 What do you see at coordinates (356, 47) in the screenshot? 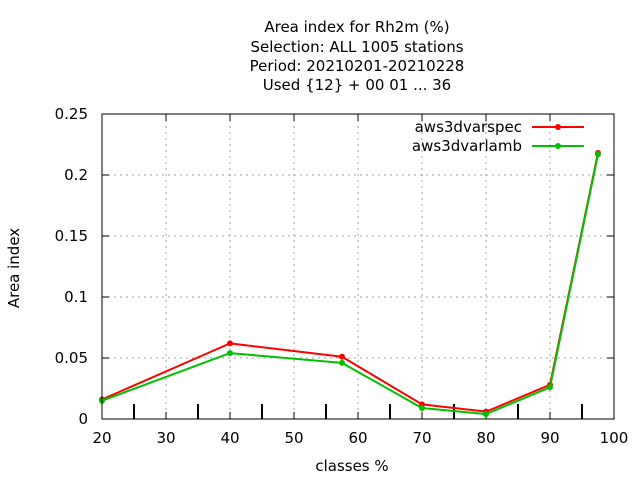
I see `title-line-2: Selection: ALL 1005 stations` at bounding box center [356, 47].